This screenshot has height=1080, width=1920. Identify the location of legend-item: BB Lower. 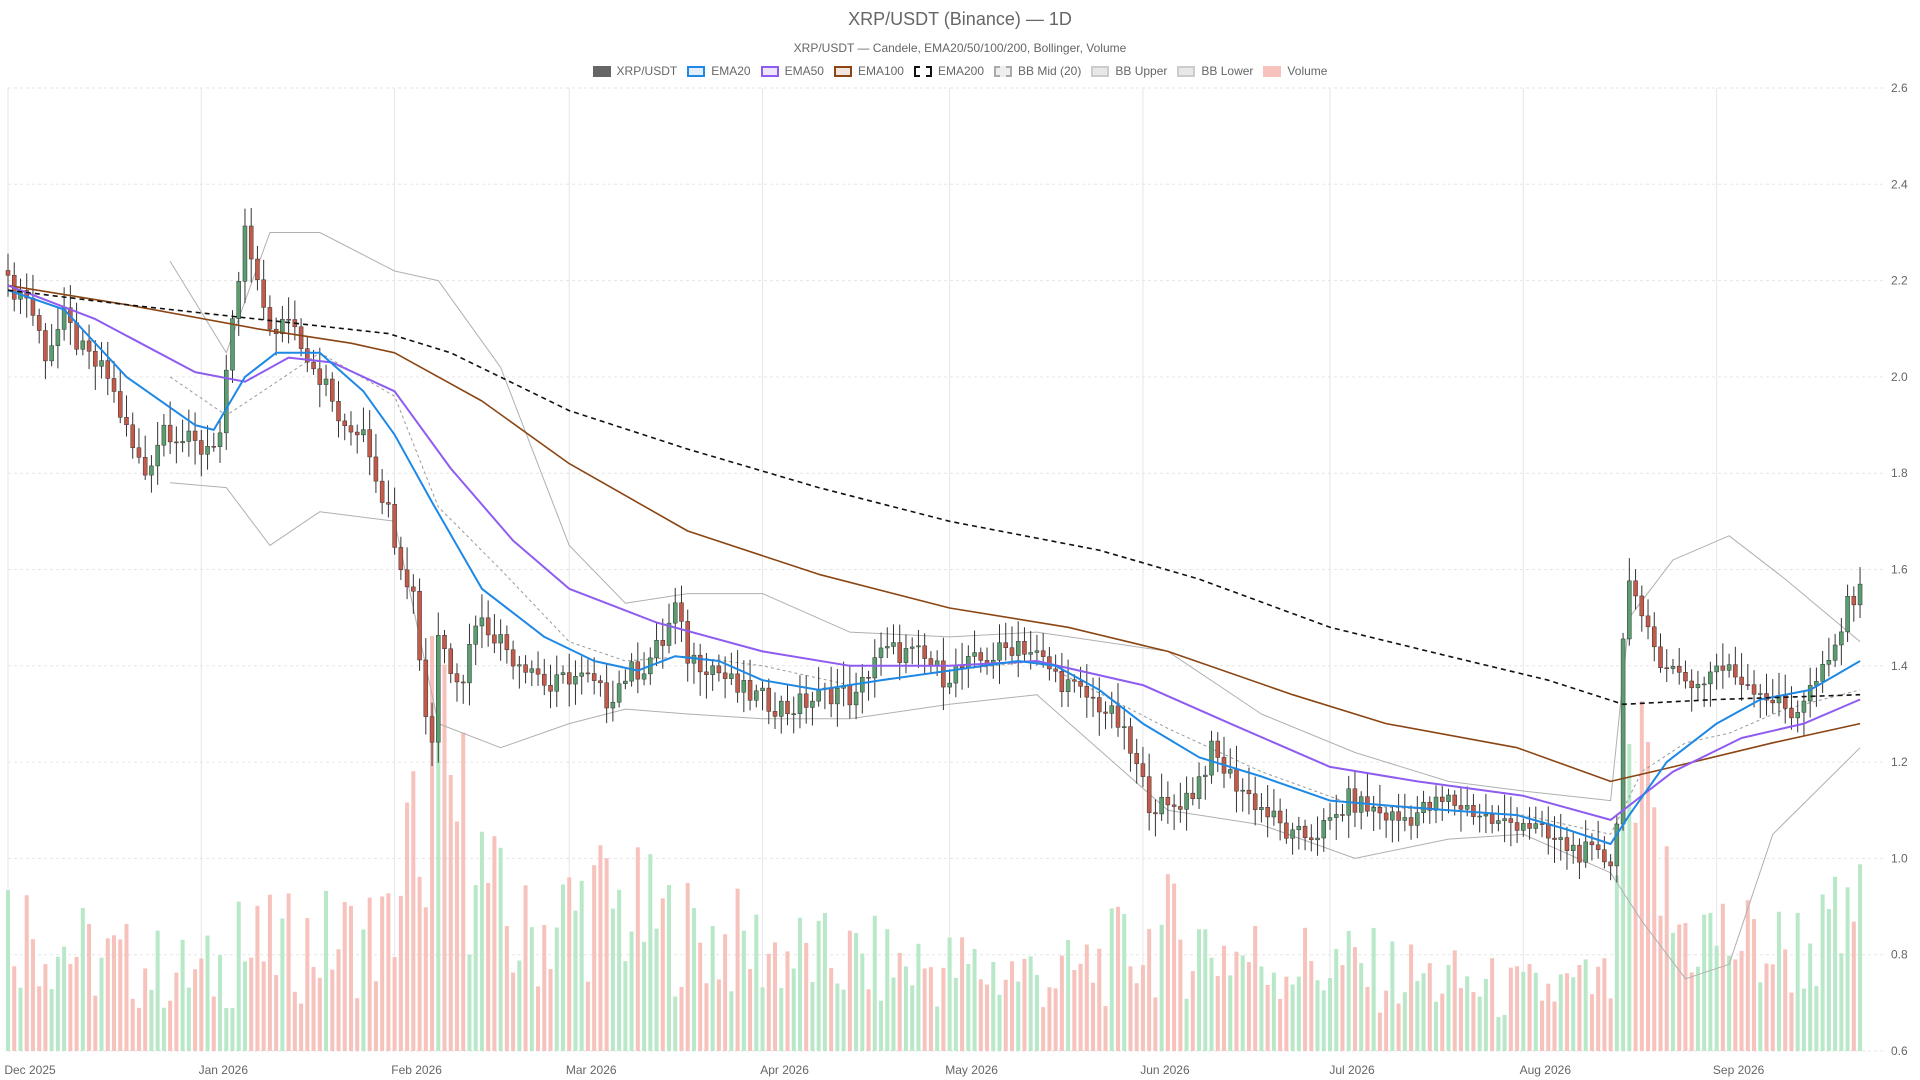
(1215, 71).